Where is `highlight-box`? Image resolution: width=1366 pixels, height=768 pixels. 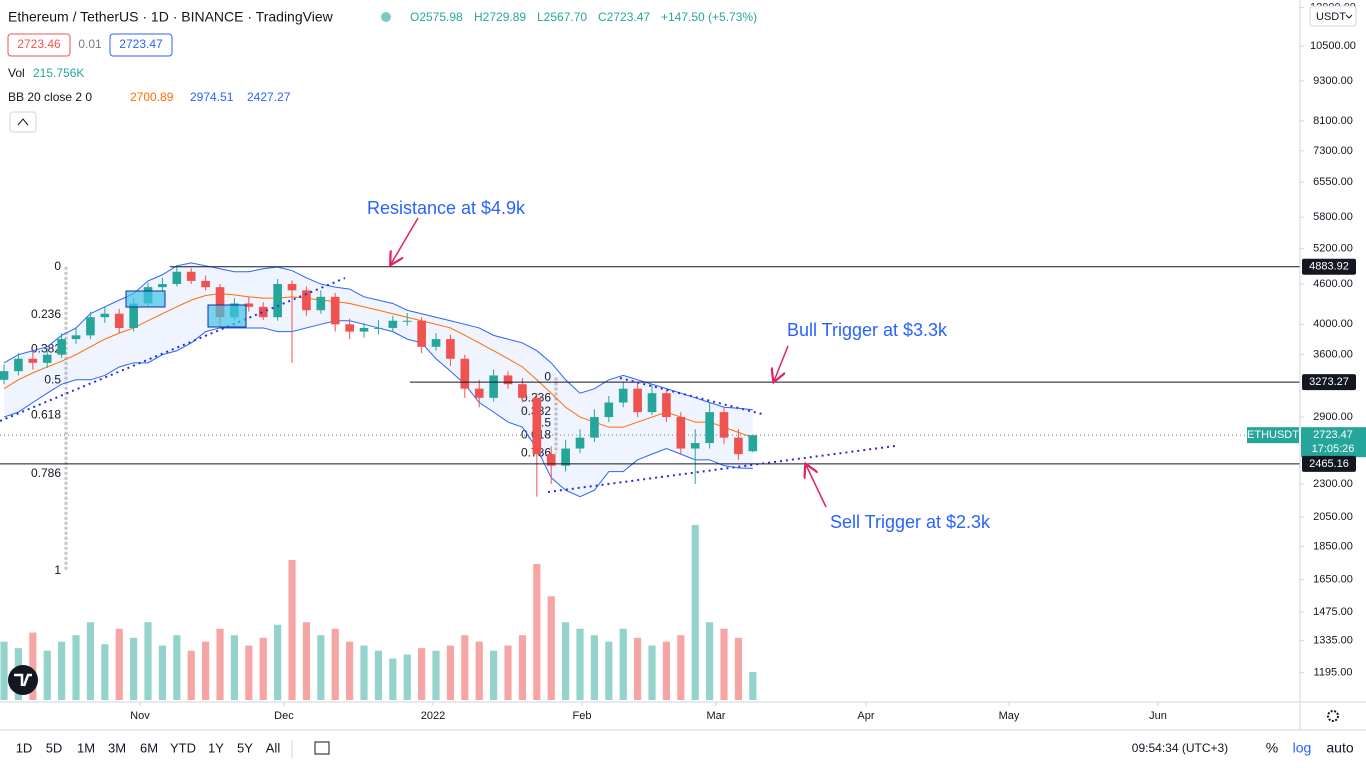 highlight-box is located at coordinates (227, 316).